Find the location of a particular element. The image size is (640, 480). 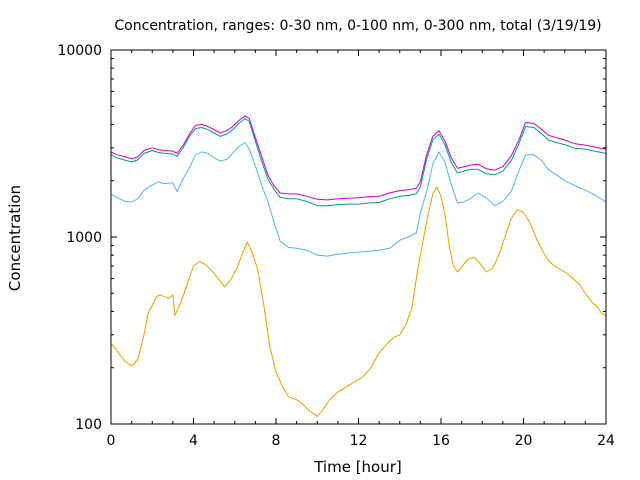

x-axis-label: Time [hour] is located at coordinates (357, 467).